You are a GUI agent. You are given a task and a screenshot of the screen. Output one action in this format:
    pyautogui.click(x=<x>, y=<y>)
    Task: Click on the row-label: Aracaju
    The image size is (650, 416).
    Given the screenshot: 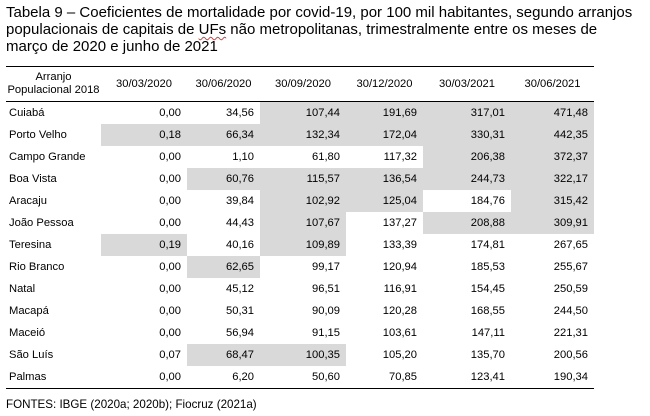 What is the action you would take?
    pyautogui.click(x=28, y=201)
    